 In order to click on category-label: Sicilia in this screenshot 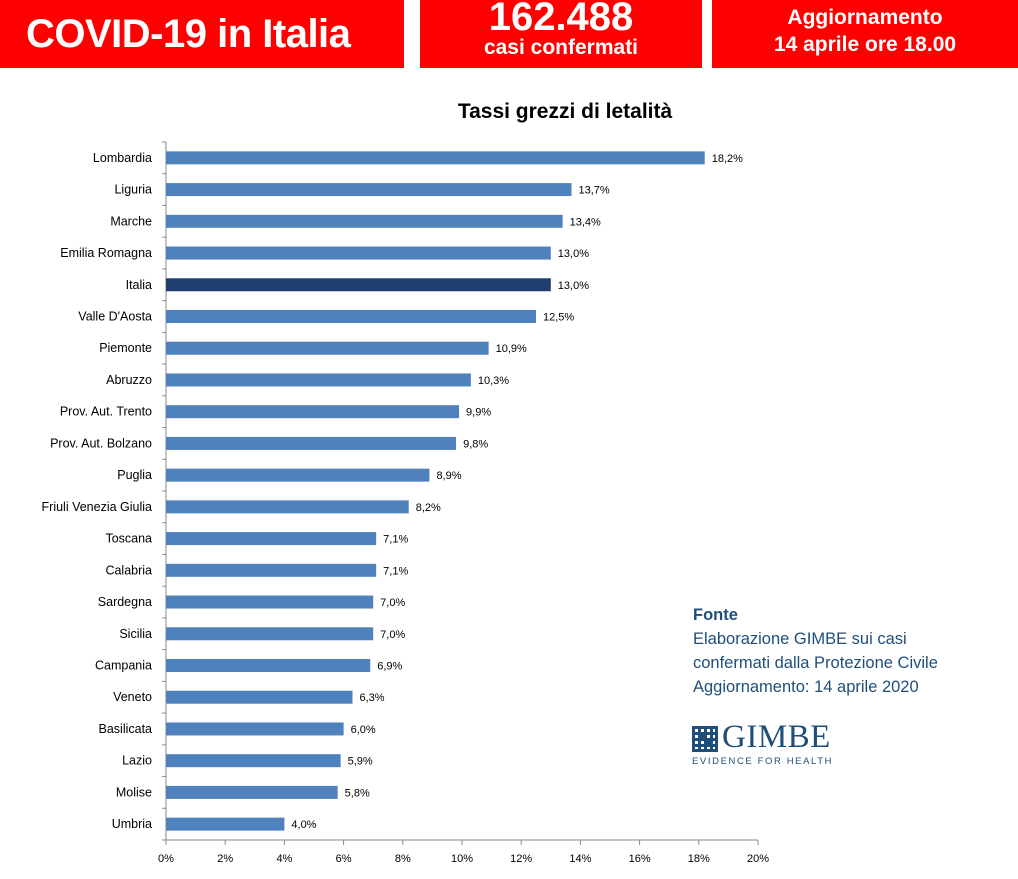, I will do `click(135, 634)`.